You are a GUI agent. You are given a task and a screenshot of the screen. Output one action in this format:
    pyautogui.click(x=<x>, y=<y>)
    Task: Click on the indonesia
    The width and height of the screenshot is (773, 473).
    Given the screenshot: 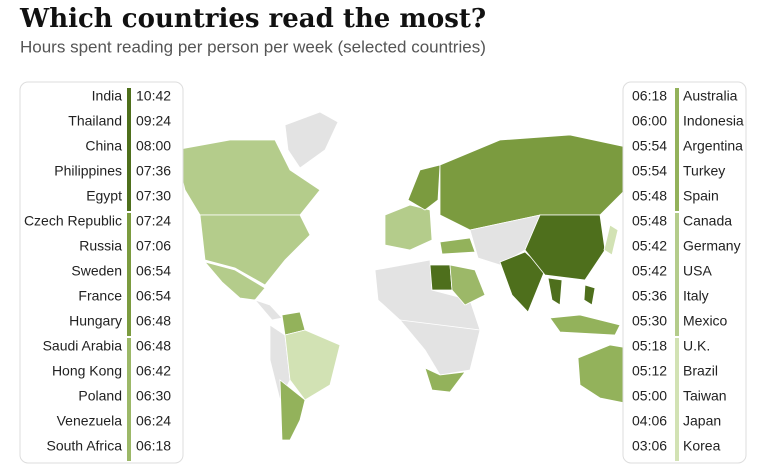 What is the action you would take?
    pyautogui.click(x=585, y=325)
    